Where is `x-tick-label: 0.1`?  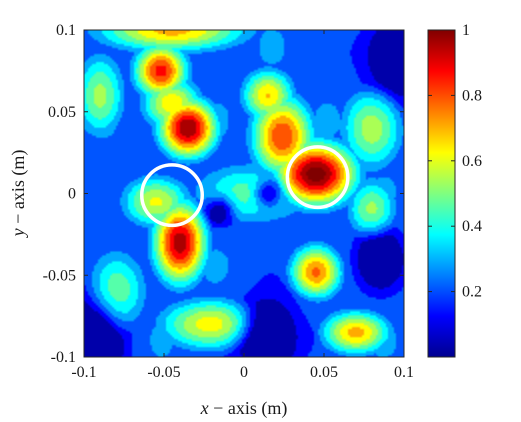 x-tick-label: 0.1 is located at coordinates (404, 372).